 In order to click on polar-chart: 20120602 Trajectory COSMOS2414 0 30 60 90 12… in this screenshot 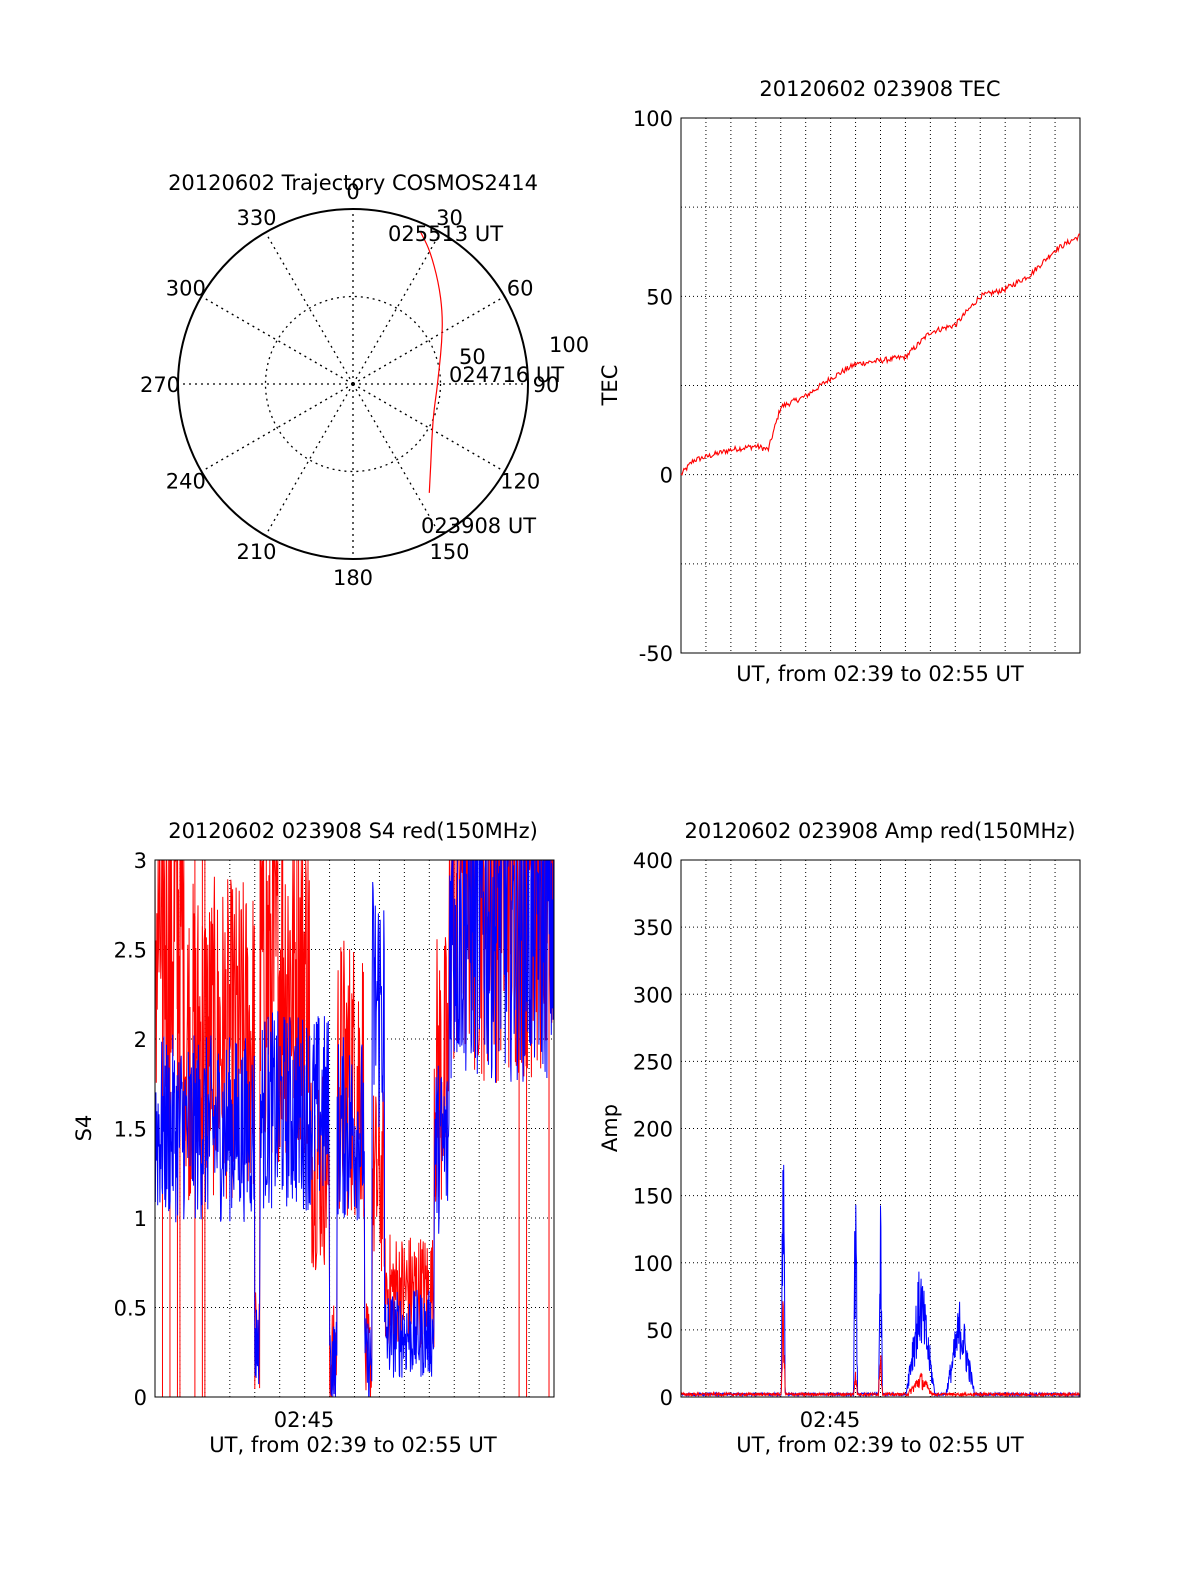, I will do `click(364, 380)`.